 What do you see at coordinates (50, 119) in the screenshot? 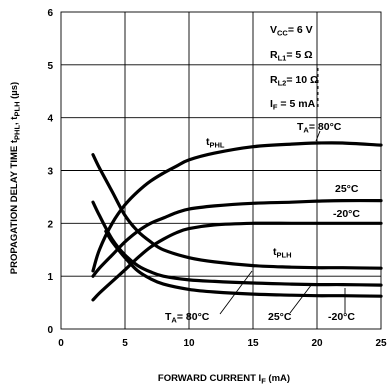
I see `y-tick-label: 4` at bounding box center [50, 119].